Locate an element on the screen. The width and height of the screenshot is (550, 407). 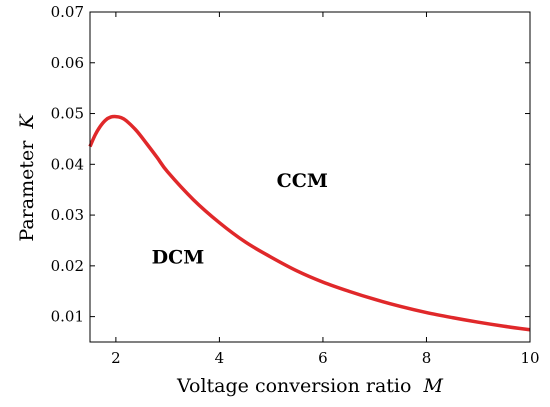
y-tick-label: 0.01 is located at coordinates (67, 317).